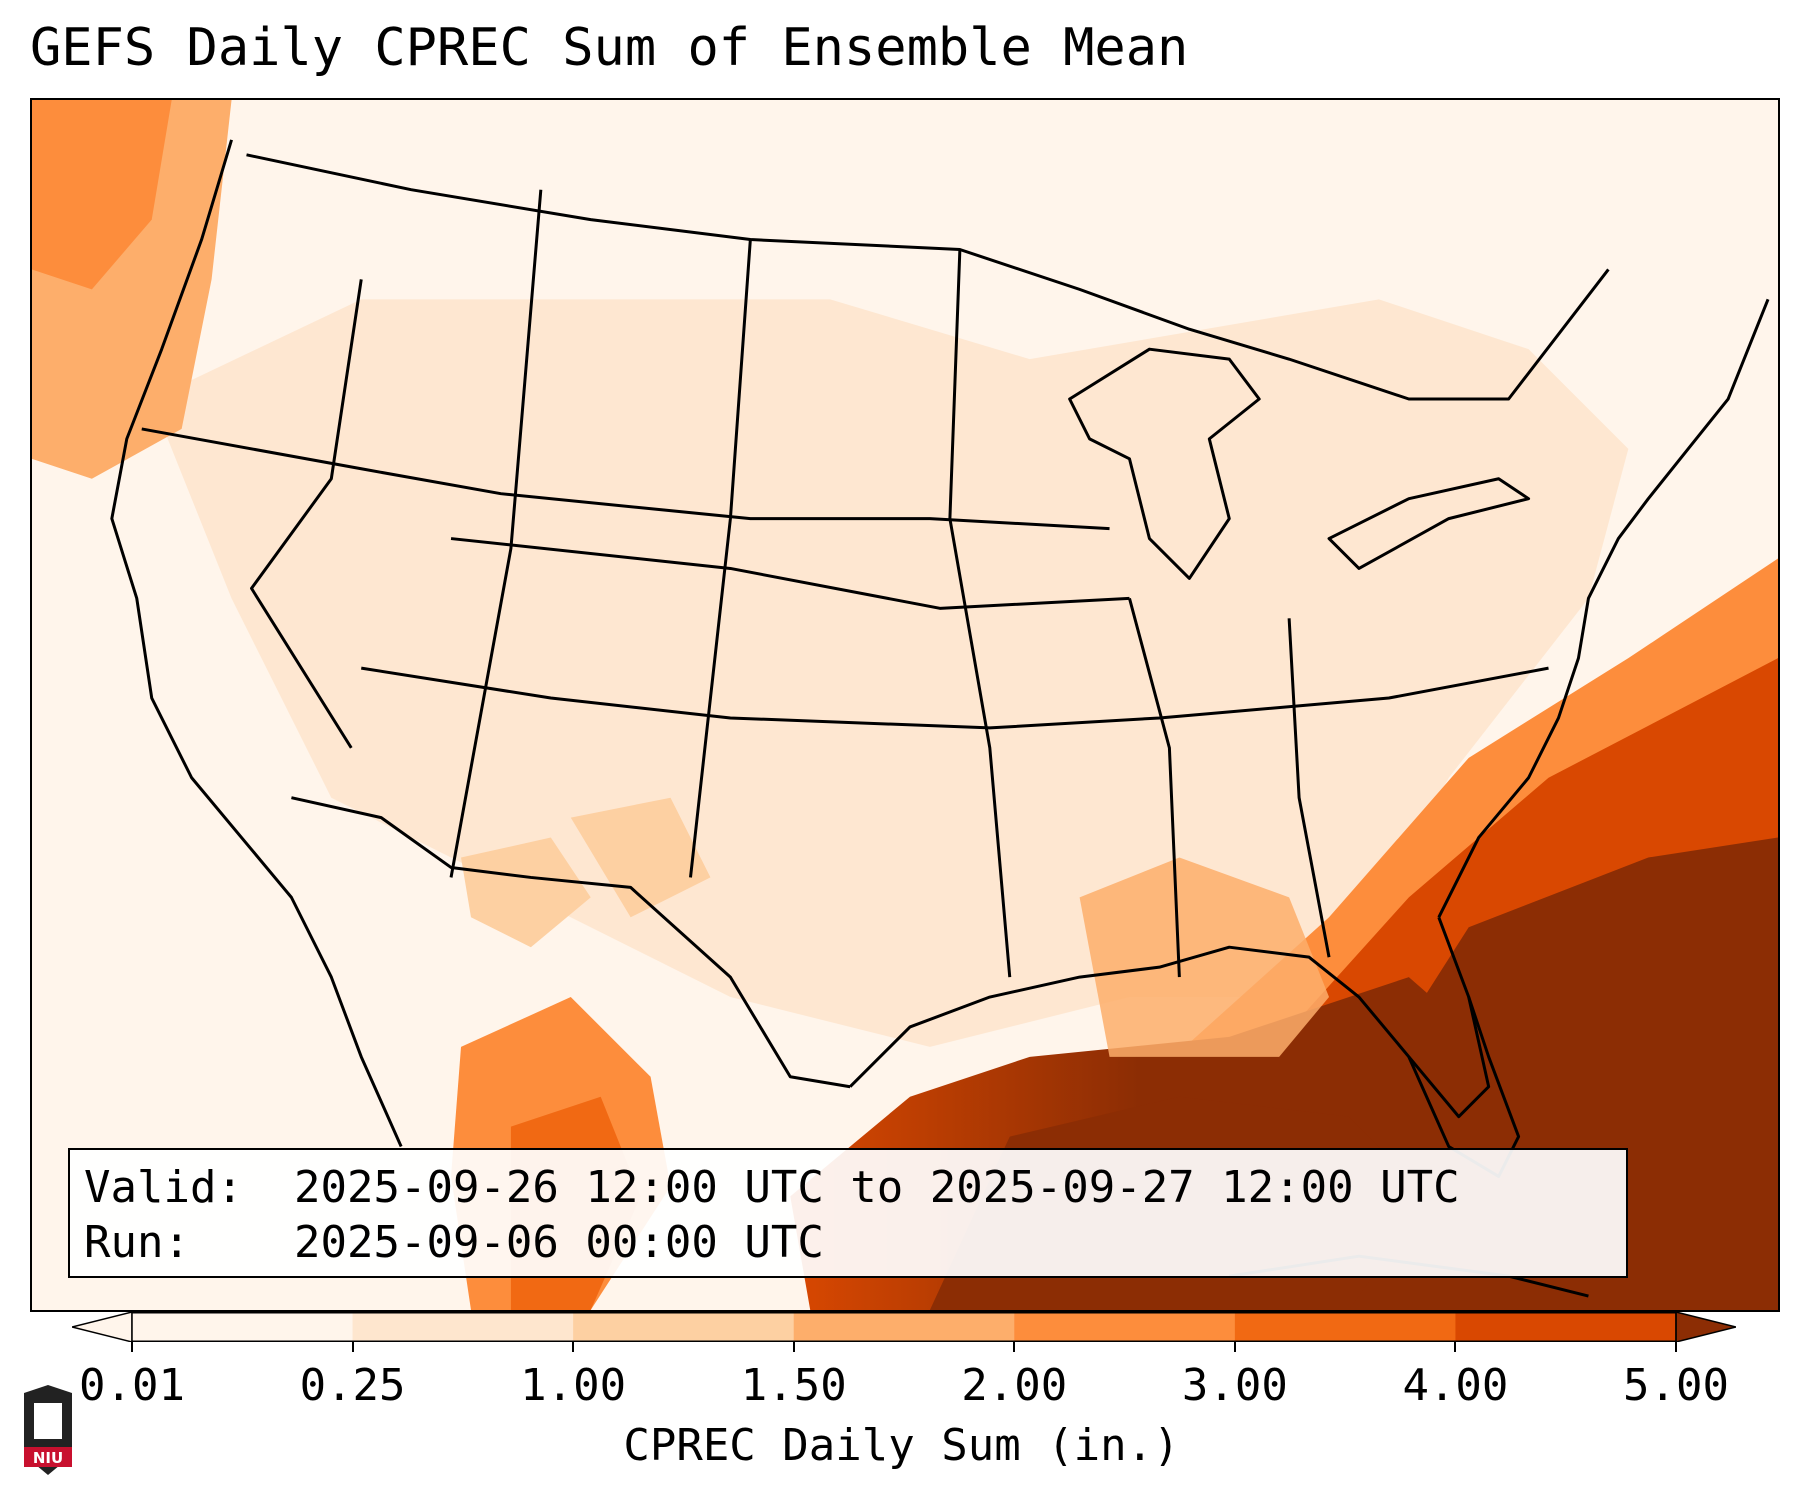 This screenshot has height=1500, width=1803. What do you see at coordinates (102, 195) in the screenshot?
I see `precip-field-northwest-core` at bounding box center [102, 195].